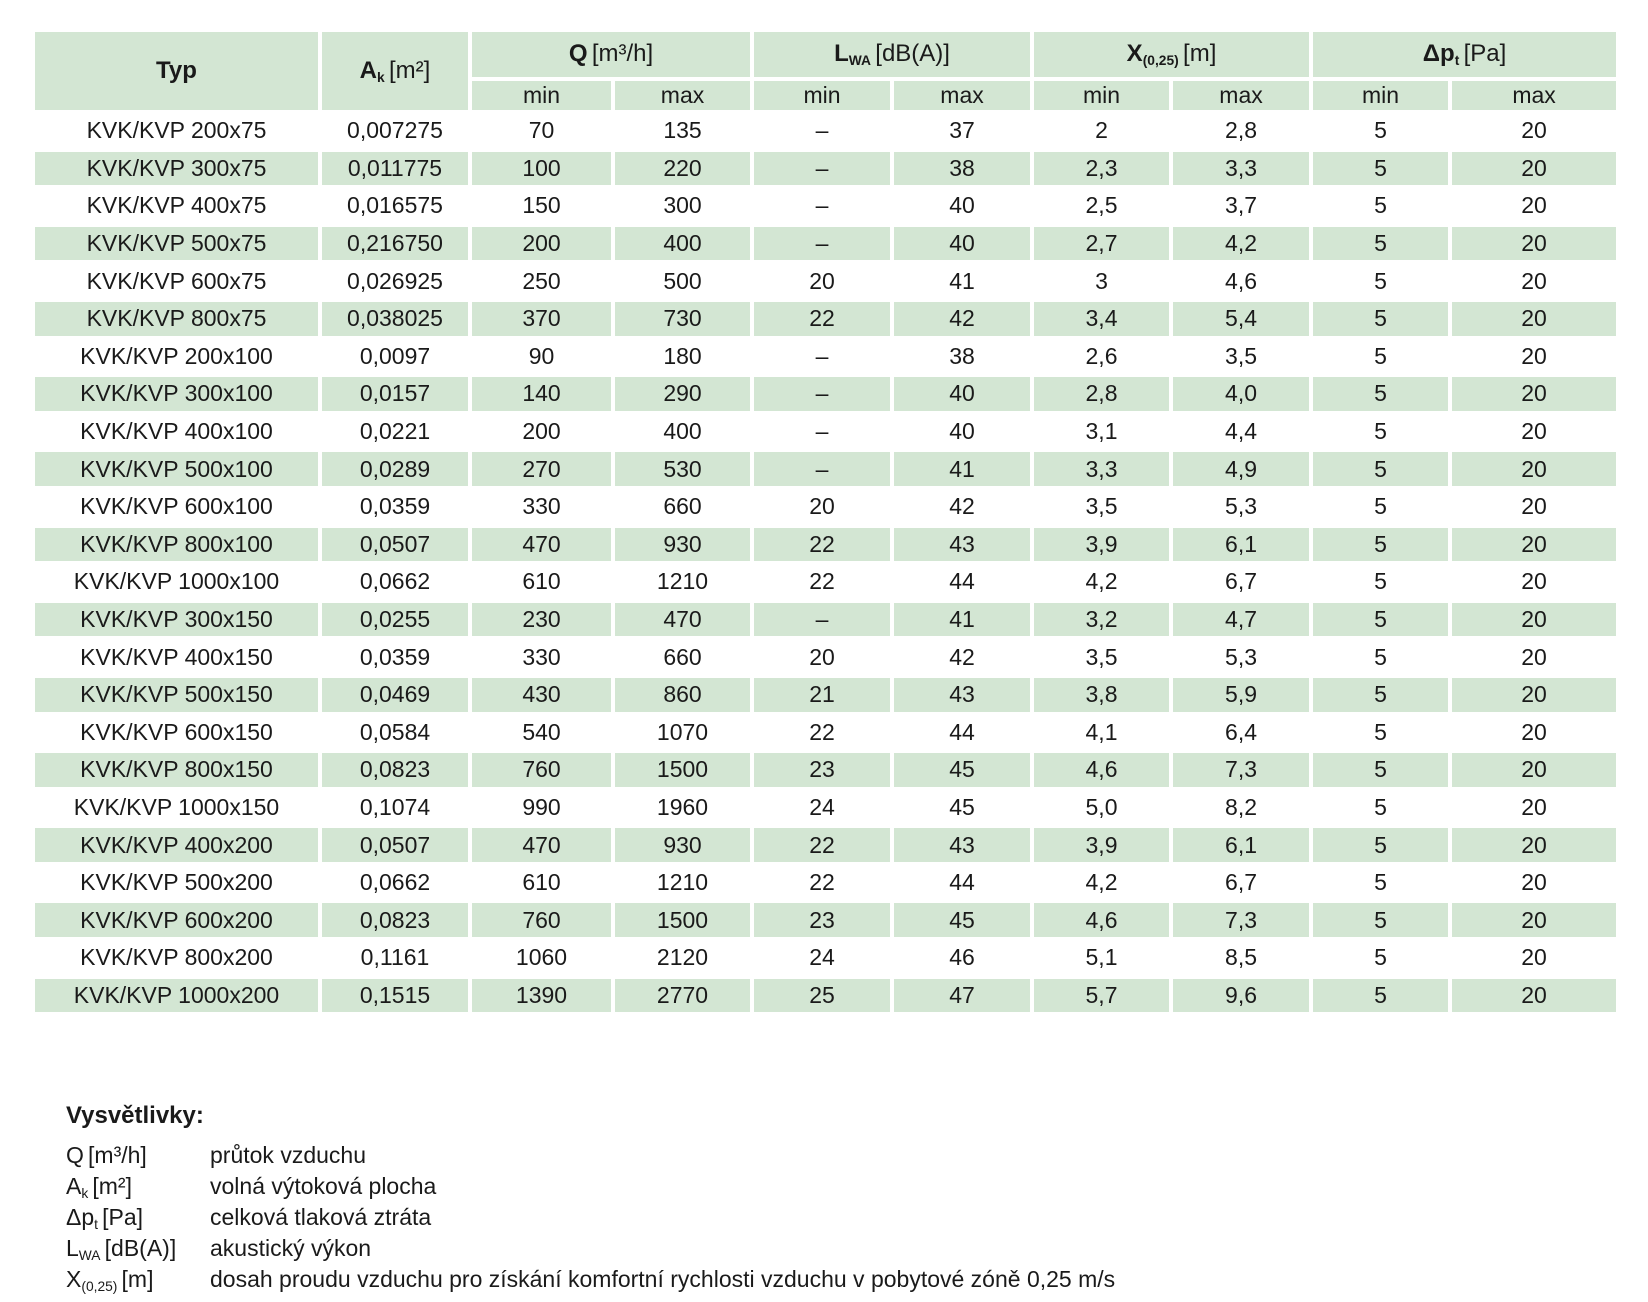  I want to click on value-cell: 47, so click(962, 995).